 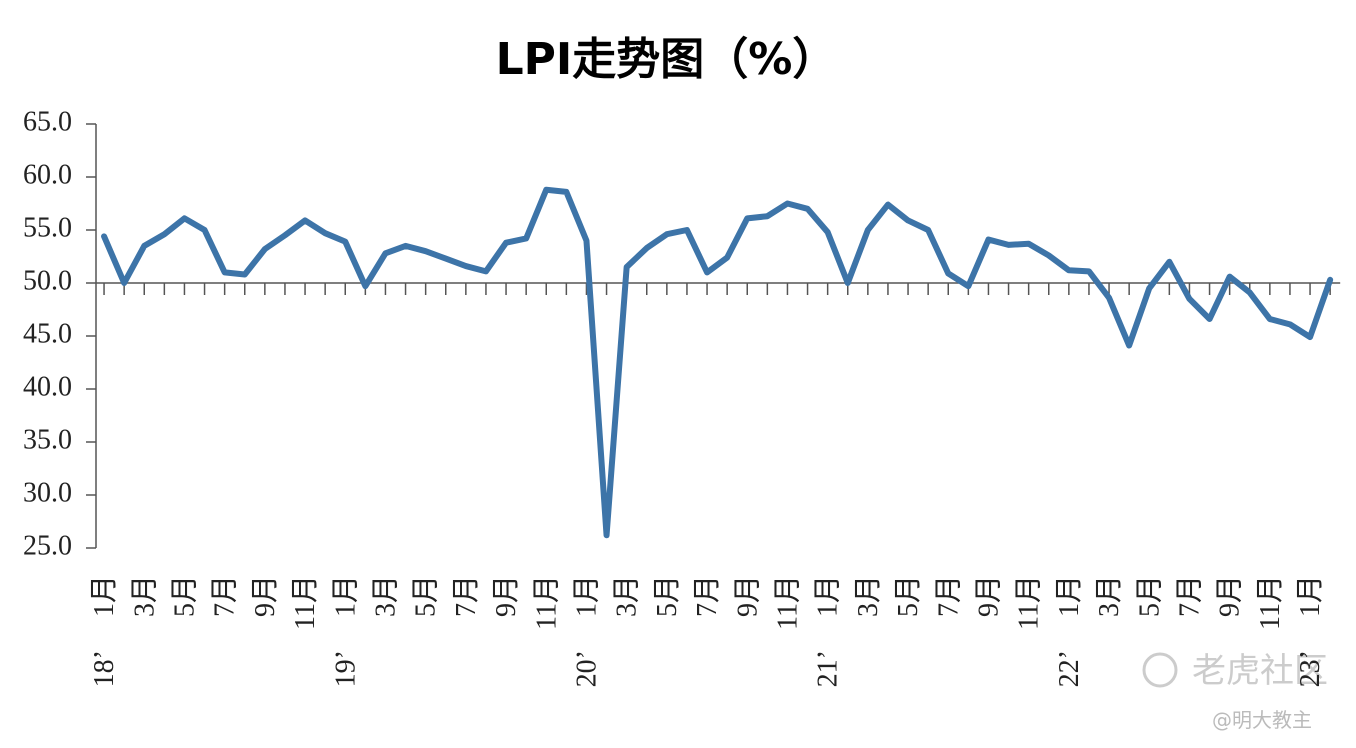 I want to click on watermark: 老虎社区, so click(x=1260, y=671).